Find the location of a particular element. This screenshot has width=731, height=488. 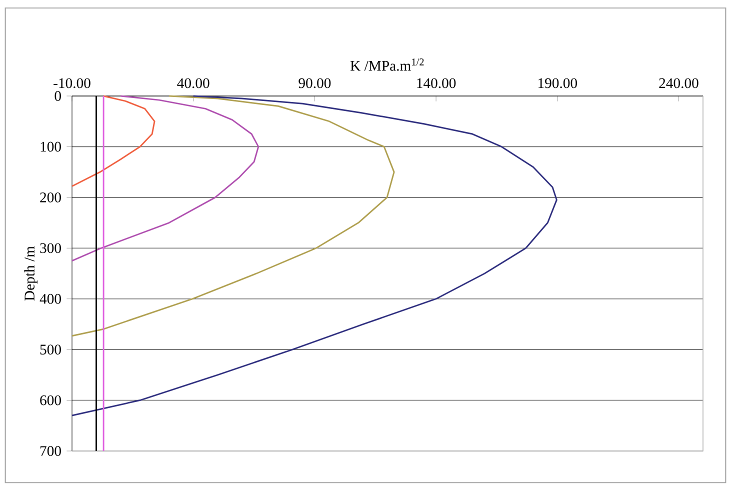

y-tick-label: 700 is located at coordinates (50, 451).